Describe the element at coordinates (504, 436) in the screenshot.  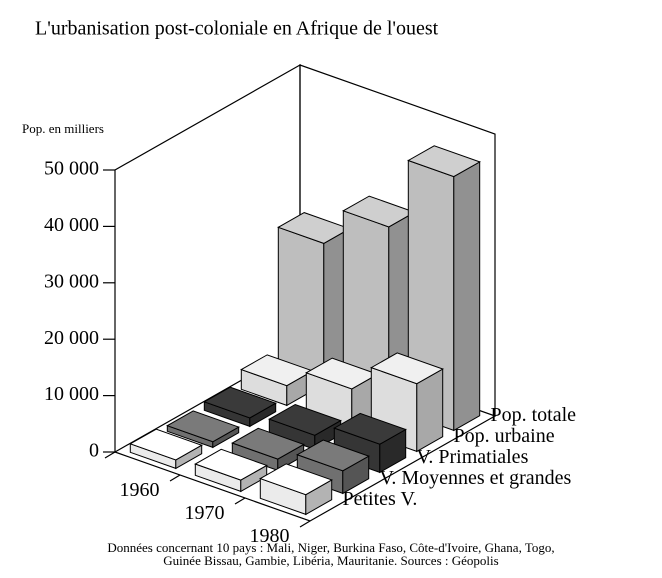
I see `series-label: Pop. urbaine` at that location.